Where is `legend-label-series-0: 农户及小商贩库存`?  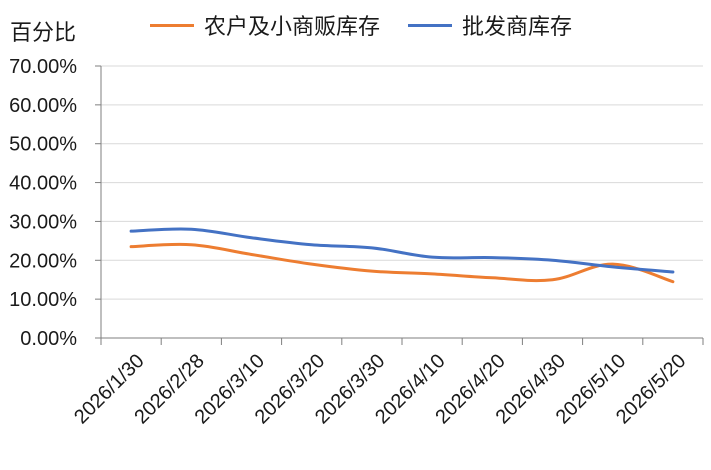
legend-label-series-0: 农户及小商贩库存 is located at coordinates (292, 27).